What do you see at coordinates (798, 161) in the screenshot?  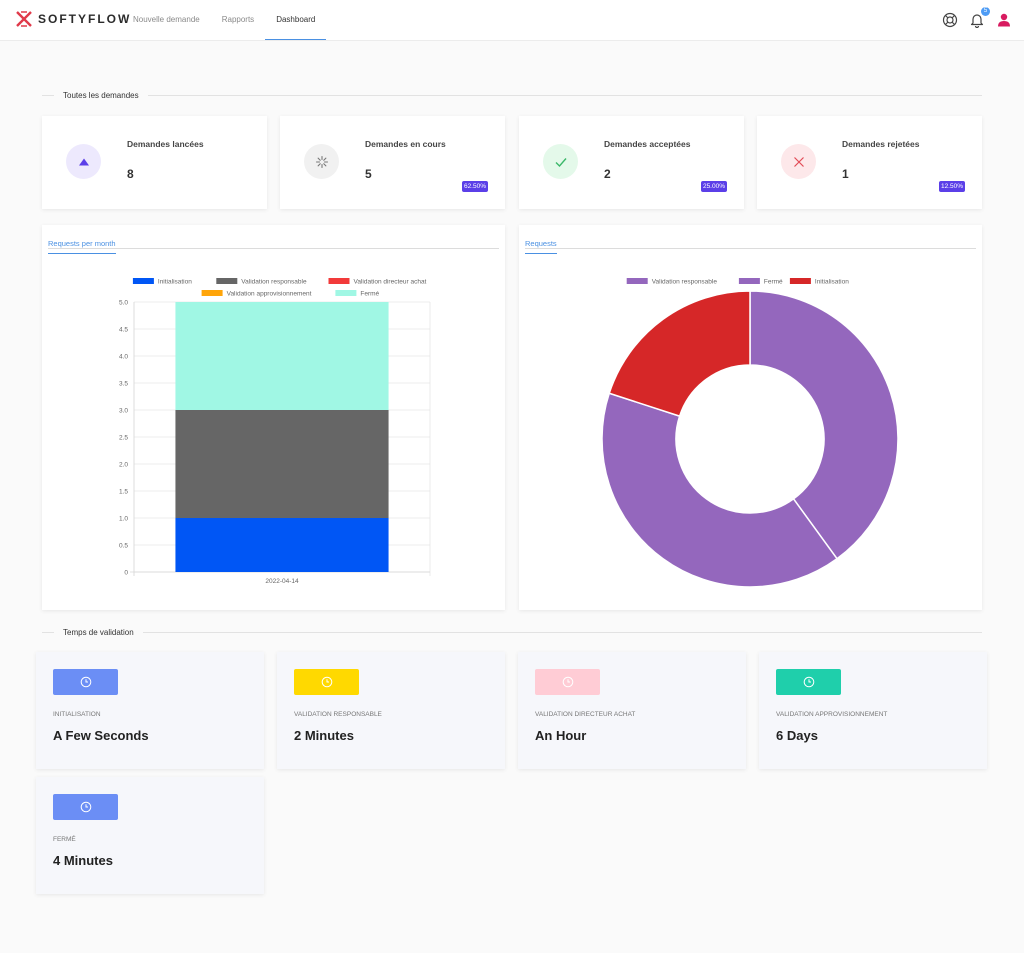 I see `close-icon` at bounding box center [798, 161].